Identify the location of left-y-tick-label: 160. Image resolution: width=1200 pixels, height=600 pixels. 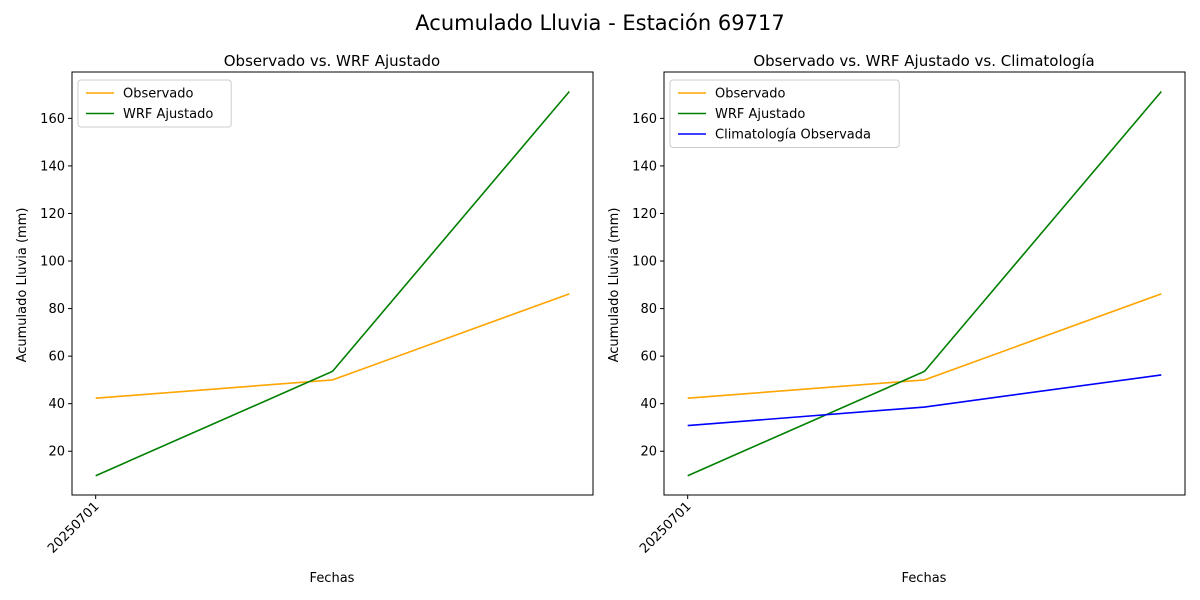
(52, 119).